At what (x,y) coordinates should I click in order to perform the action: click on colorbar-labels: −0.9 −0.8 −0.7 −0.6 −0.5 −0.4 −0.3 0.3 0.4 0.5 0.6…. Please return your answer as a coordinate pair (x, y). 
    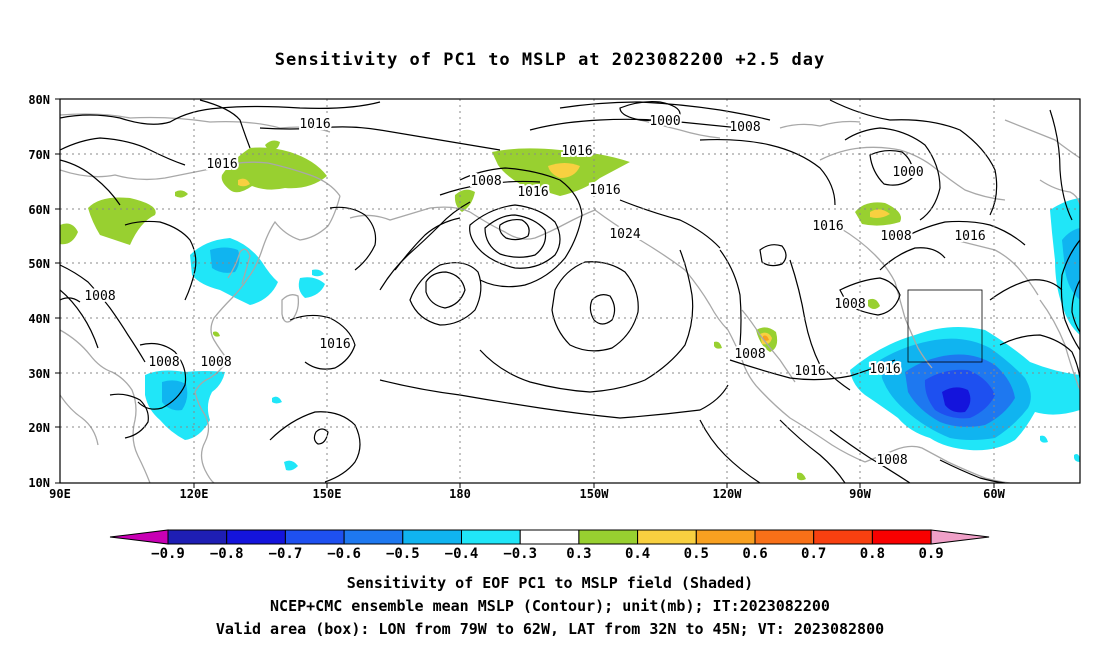
    Looking at the image, I should click on (547, 554).